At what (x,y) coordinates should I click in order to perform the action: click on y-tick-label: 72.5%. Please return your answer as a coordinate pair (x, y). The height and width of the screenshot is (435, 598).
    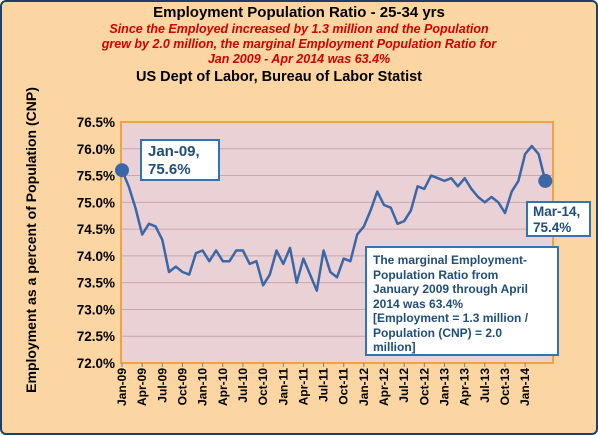
    Looking at the image, I should click on (96, 336).